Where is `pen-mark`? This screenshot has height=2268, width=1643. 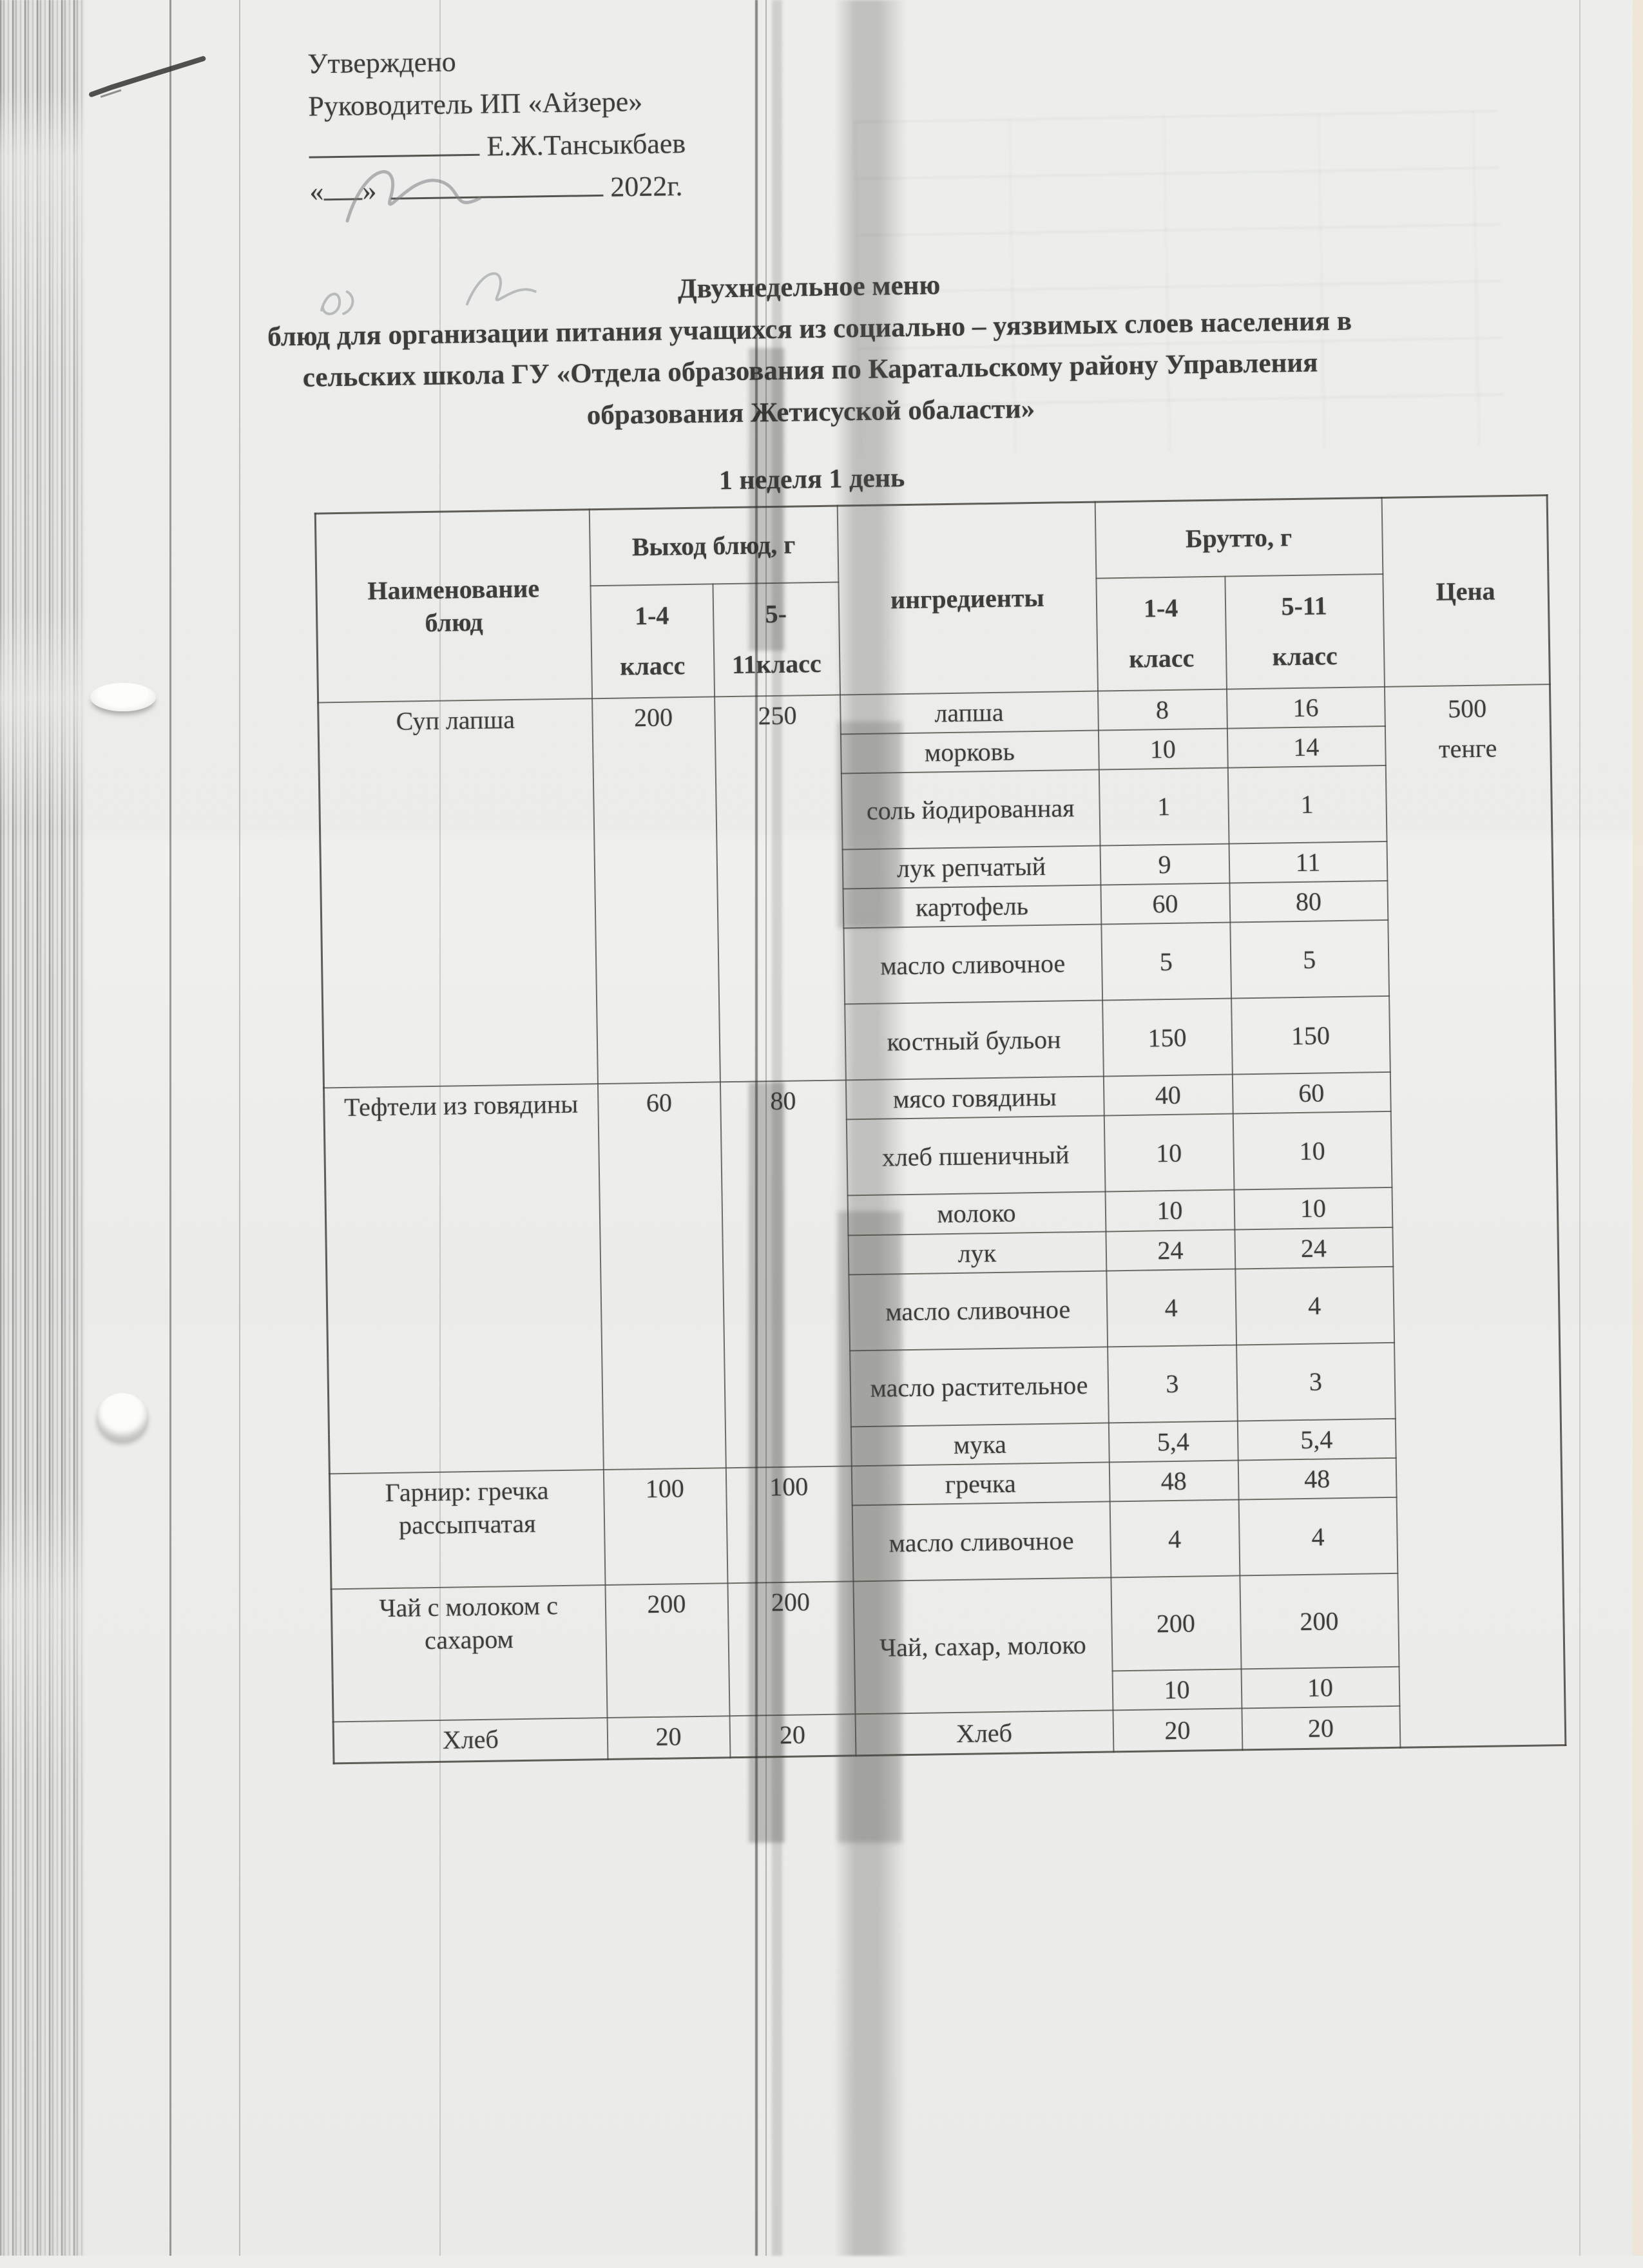 pen-mark is located at coordinates (147, 76).